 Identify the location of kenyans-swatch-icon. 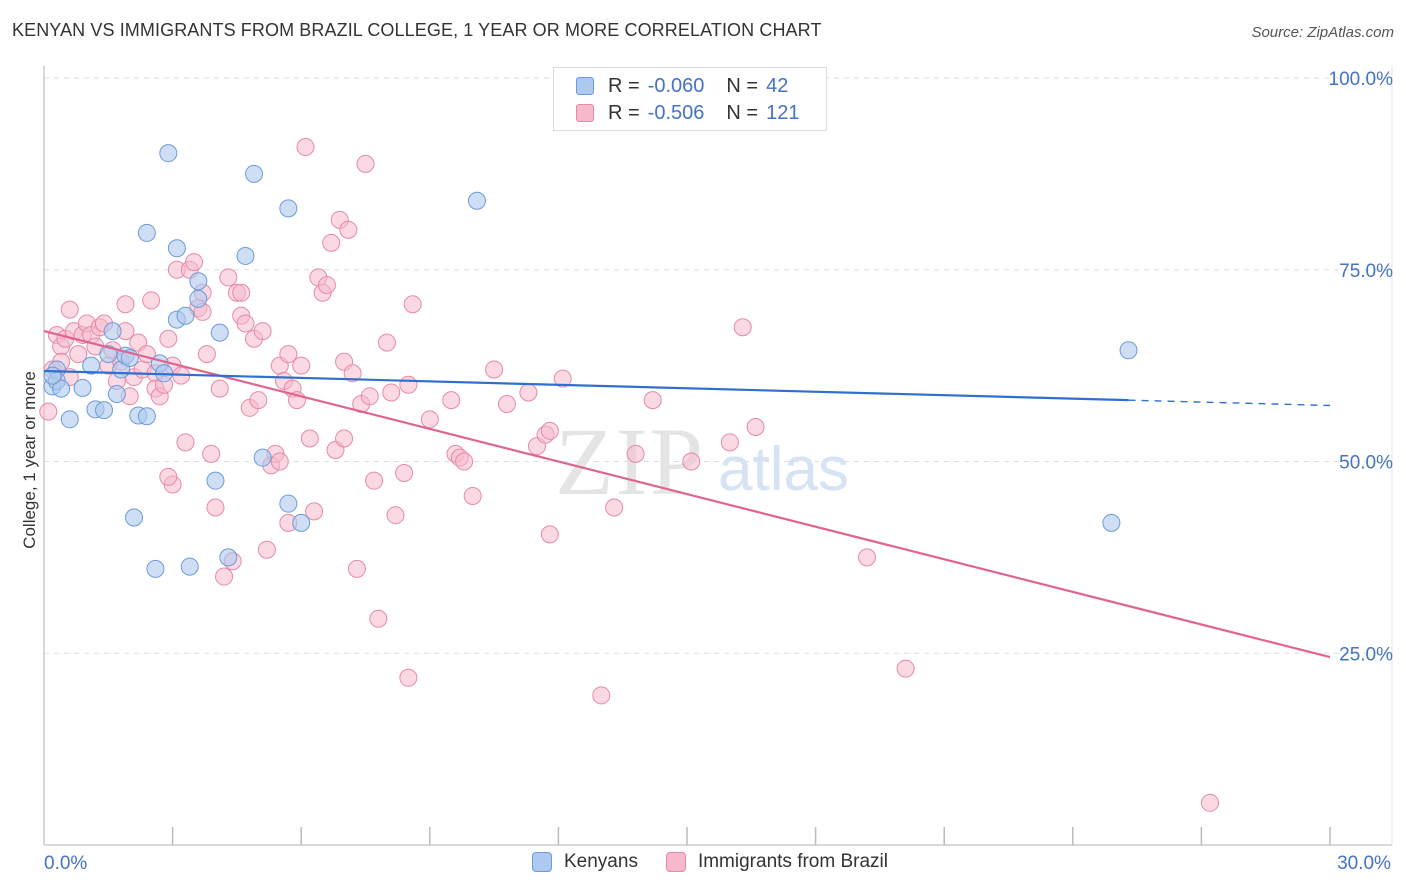
(585, 86).